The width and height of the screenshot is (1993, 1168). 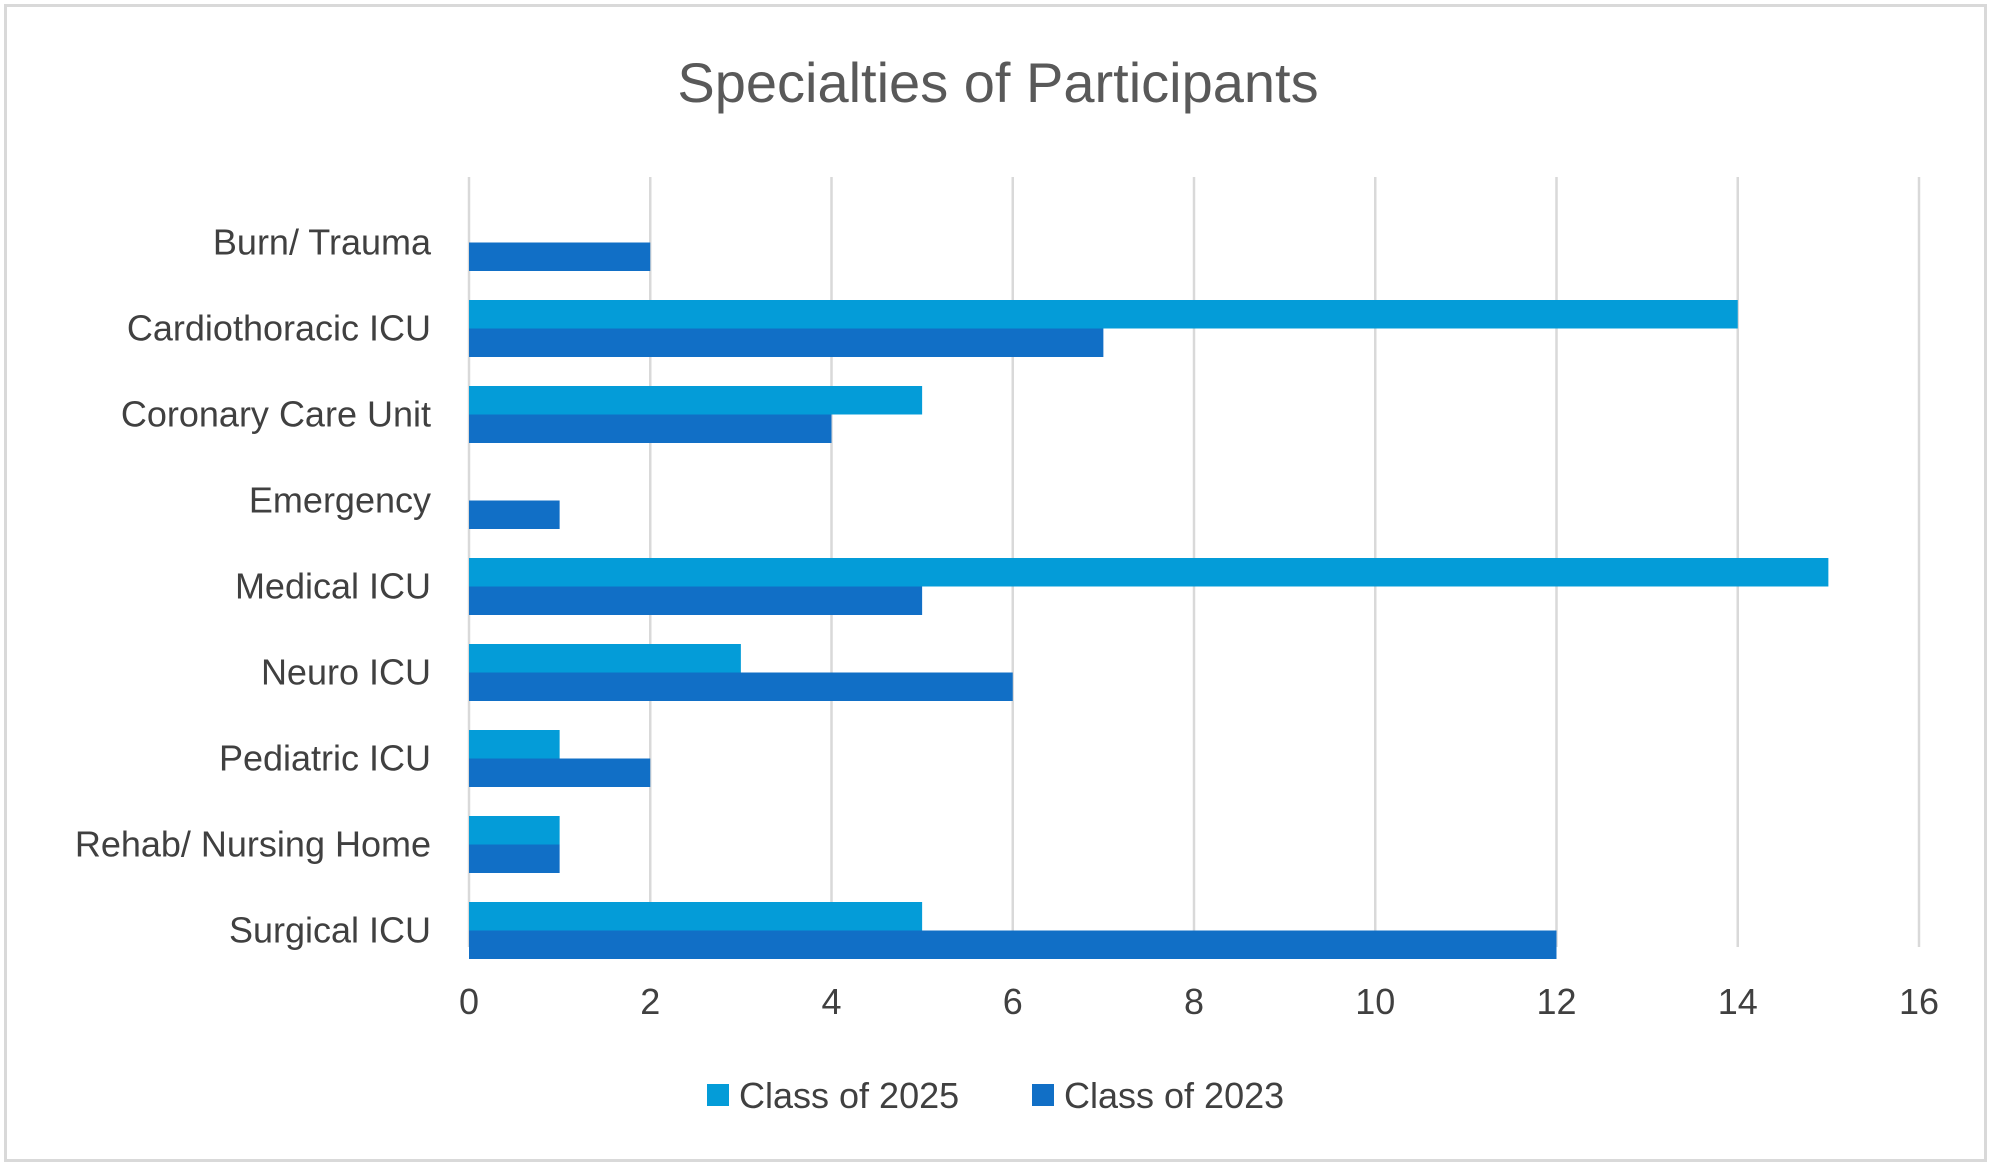 What do you see at coordinates (340, 500) in the screenshot?
I see `category-label: Emergency` at bounding box center [340, 500].